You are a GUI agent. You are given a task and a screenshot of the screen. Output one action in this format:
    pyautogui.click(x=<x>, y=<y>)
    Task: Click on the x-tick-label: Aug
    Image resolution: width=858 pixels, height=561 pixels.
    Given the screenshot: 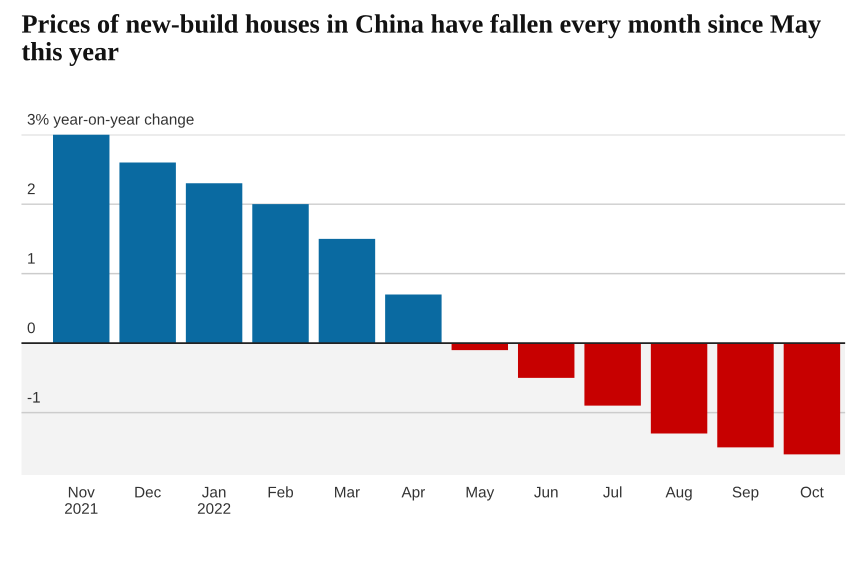 What is the action you would take?
    pyautogui.click(x=679, y=493)
    